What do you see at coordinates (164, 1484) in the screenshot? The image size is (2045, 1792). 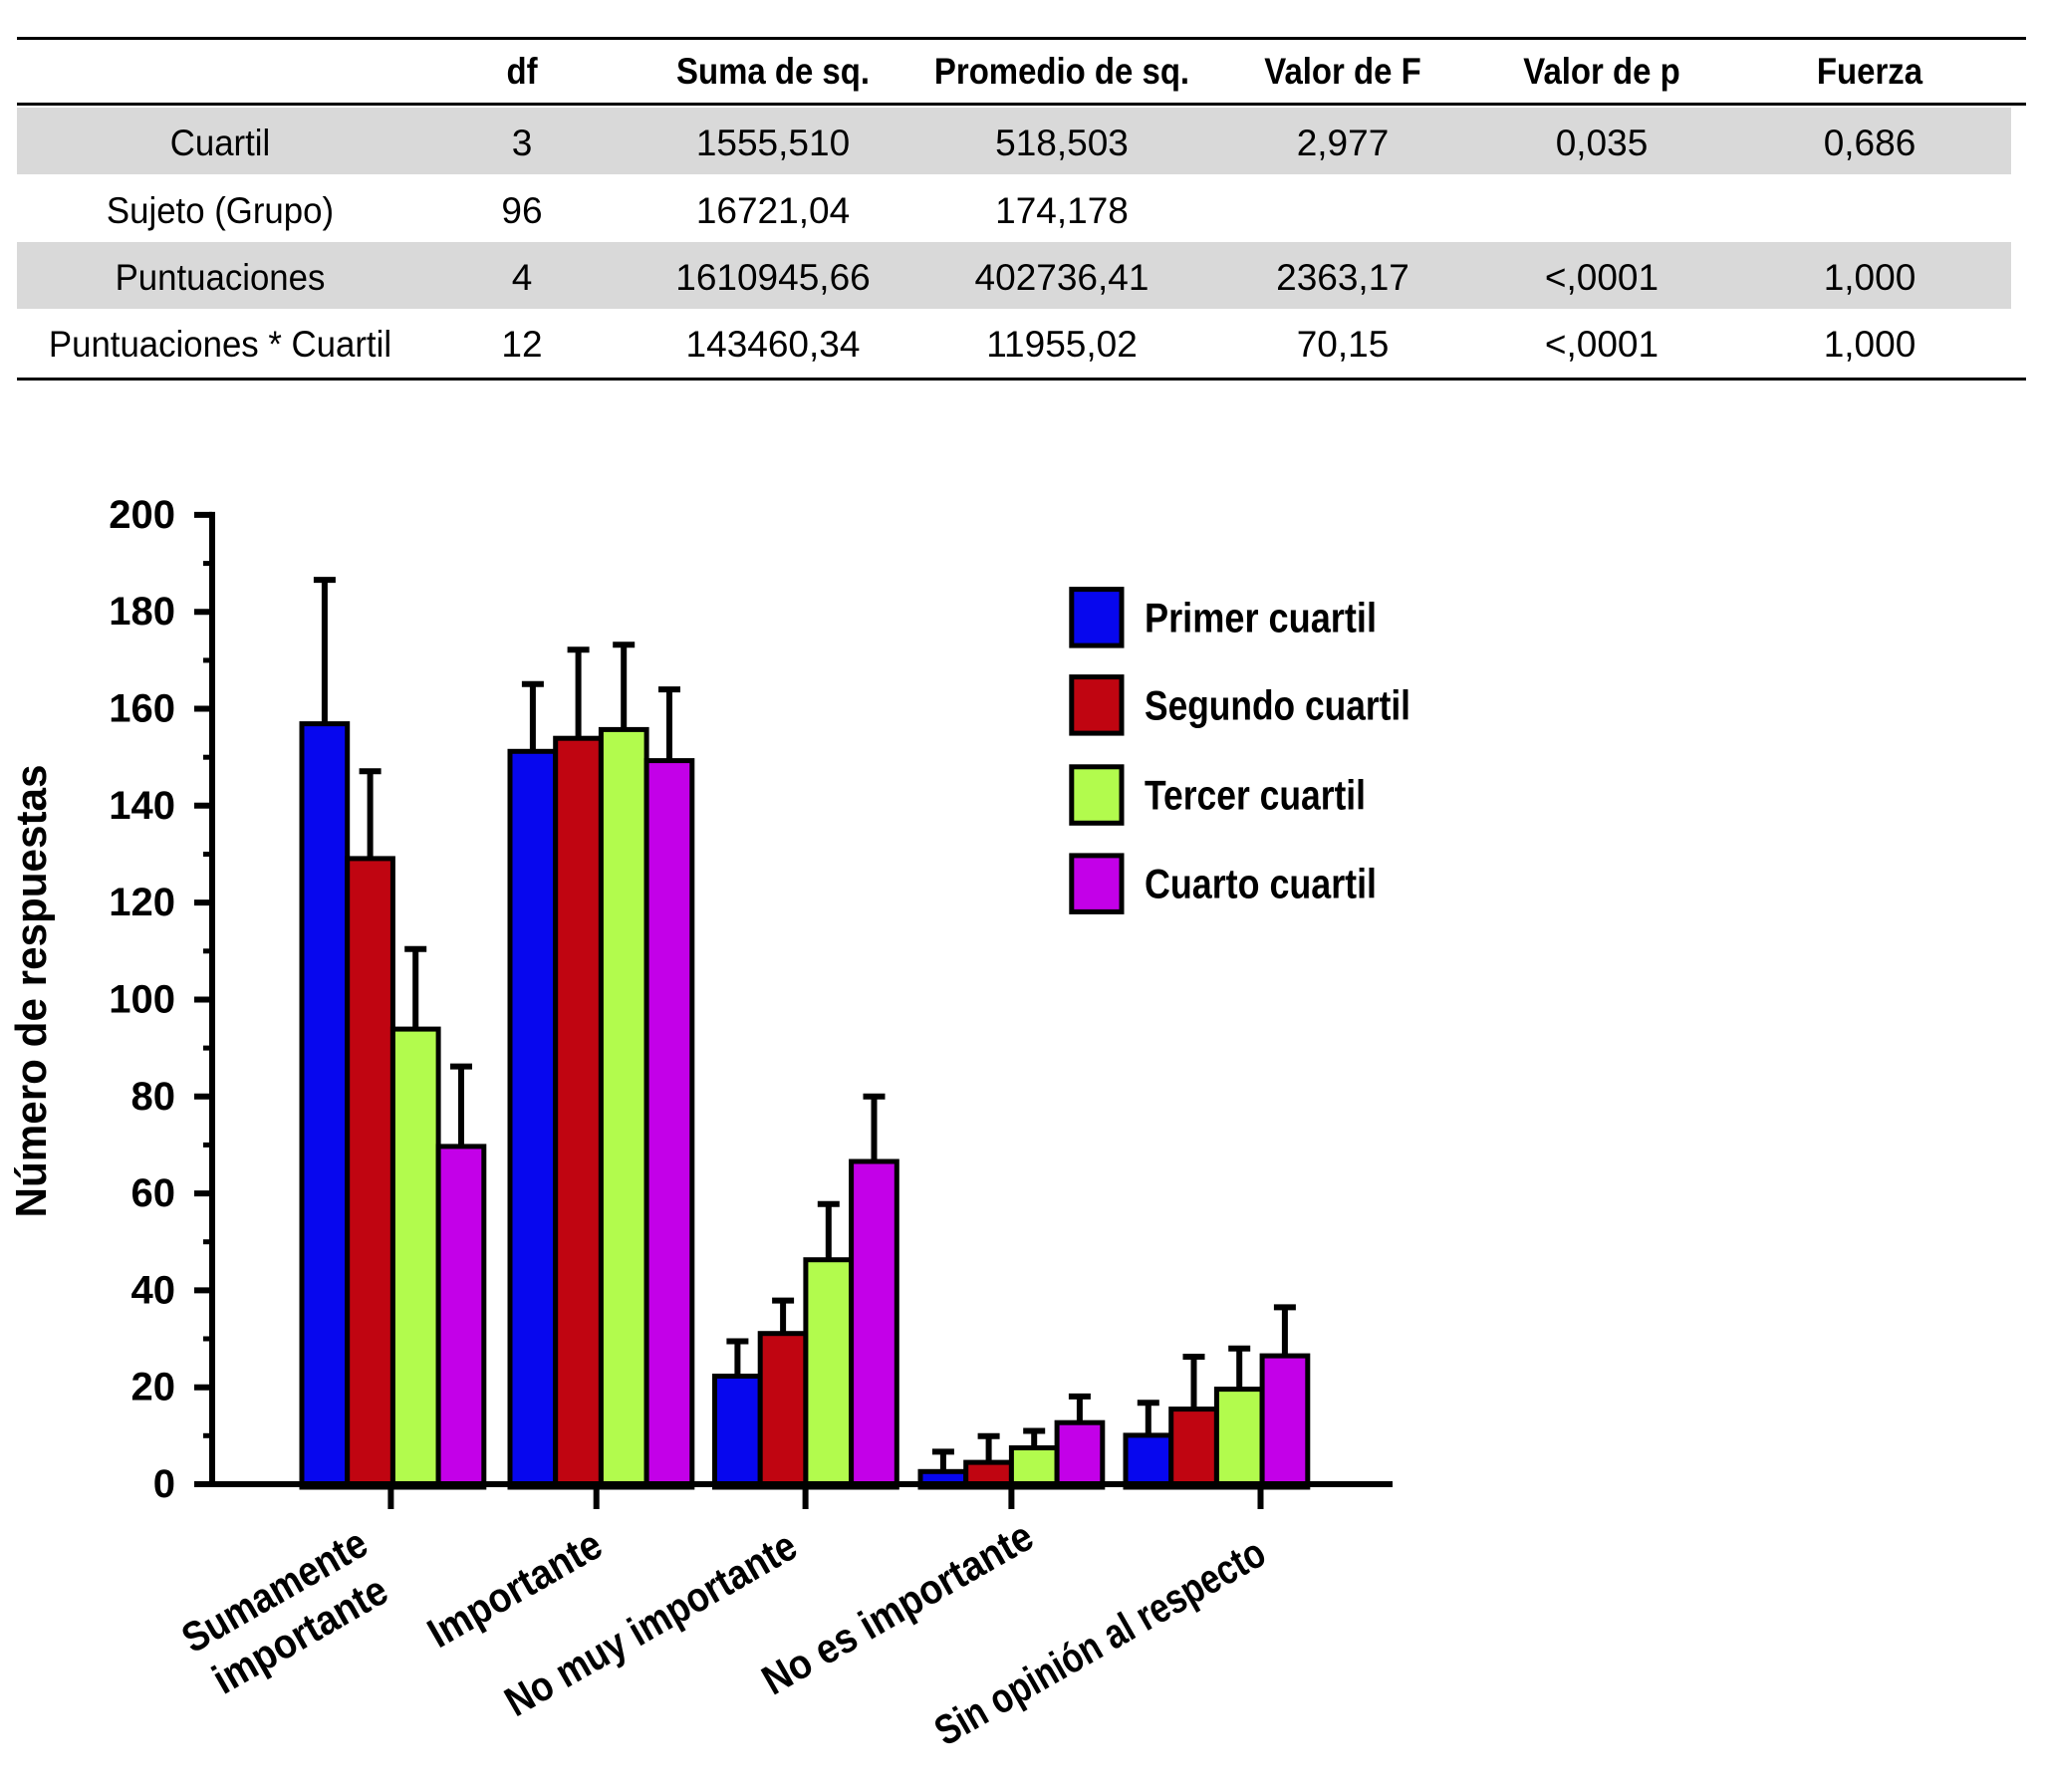 I see `svg-text: 0` at bounding box center [164, 1484].